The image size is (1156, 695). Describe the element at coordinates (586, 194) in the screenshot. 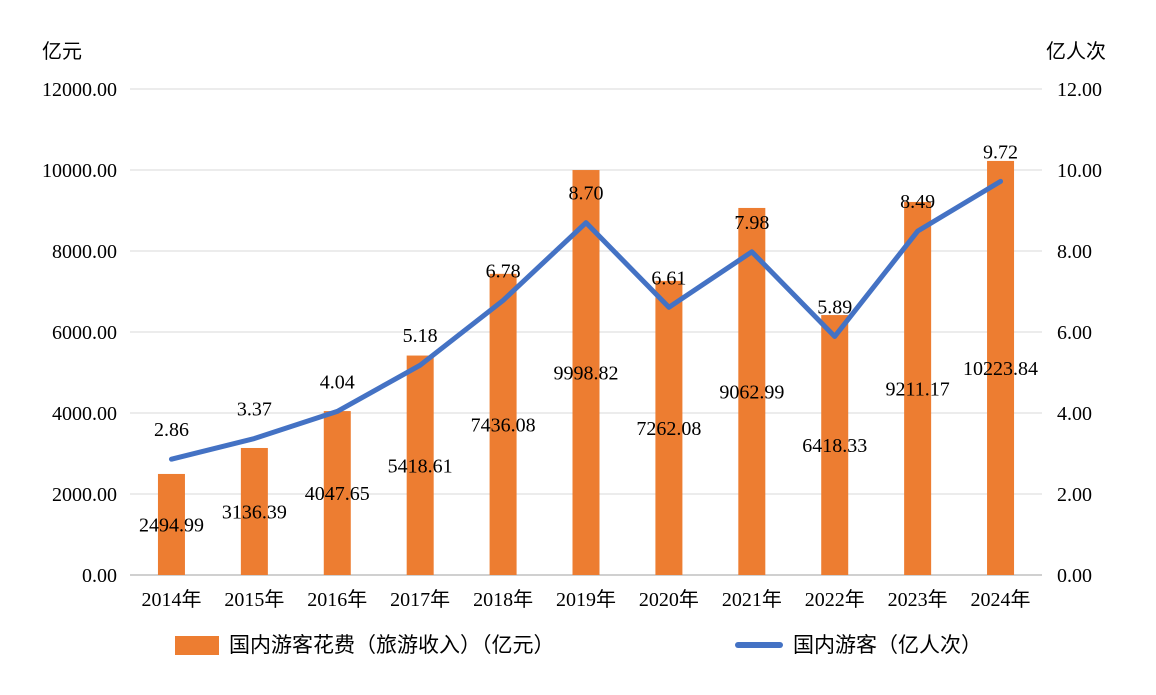

I see `line-data-label: 8.70` at that location.